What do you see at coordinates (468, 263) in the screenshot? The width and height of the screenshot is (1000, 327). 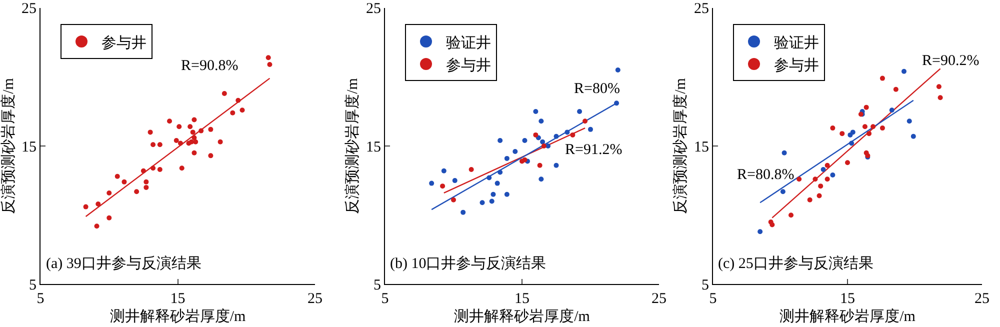 I see `annotation: (b) 10口井参与反演结果` at bounding box center [468, 263].